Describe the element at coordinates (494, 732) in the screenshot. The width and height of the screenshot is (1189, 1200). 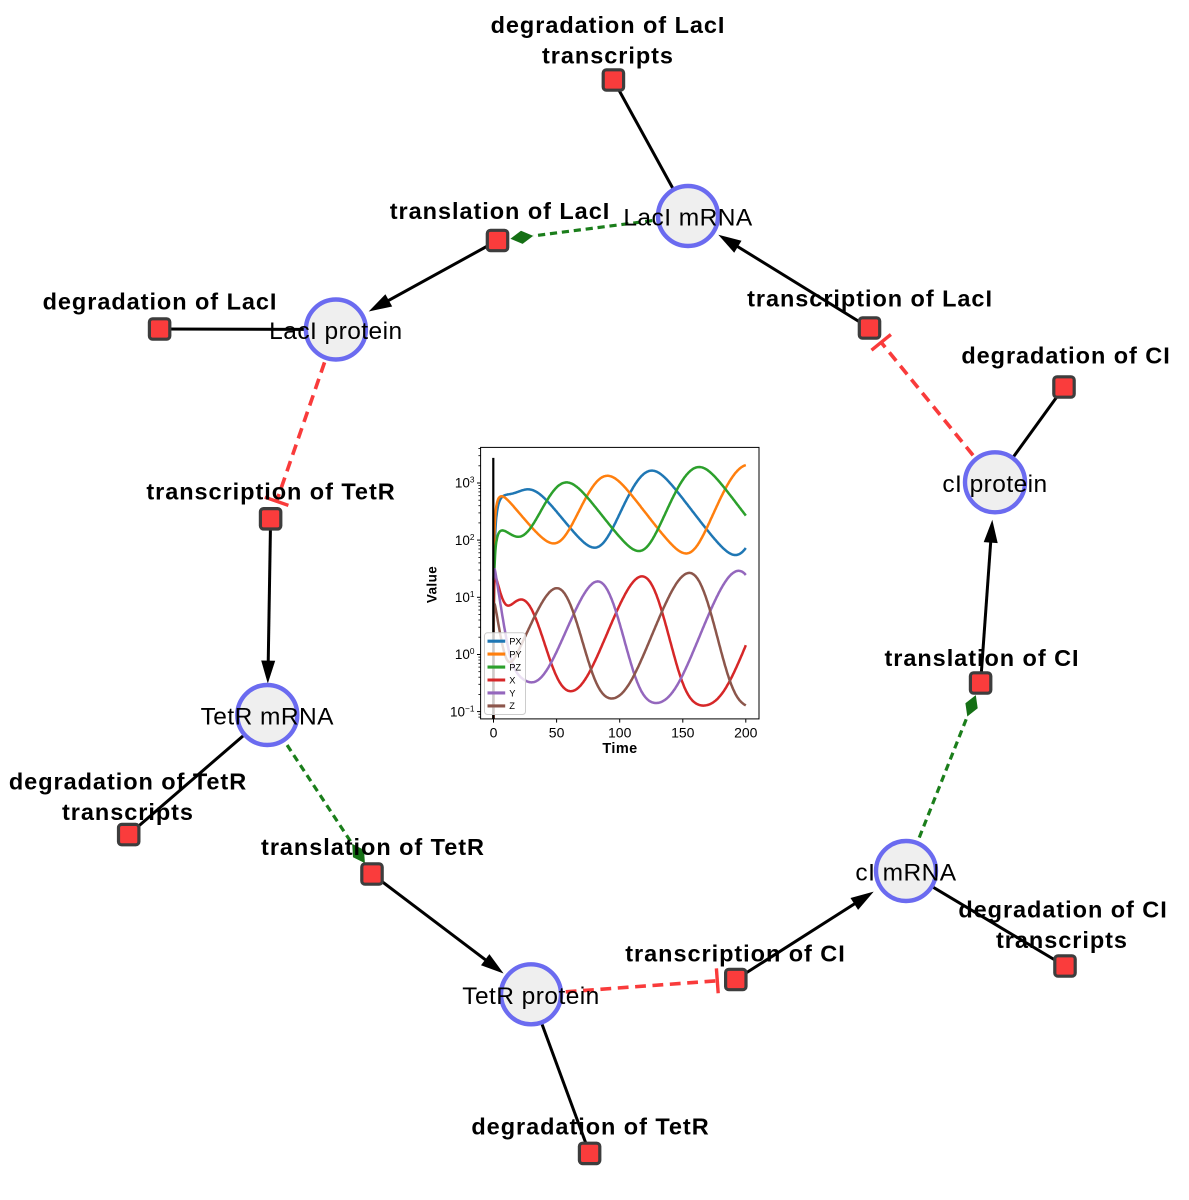
I see `svg-text: 0` at that location.